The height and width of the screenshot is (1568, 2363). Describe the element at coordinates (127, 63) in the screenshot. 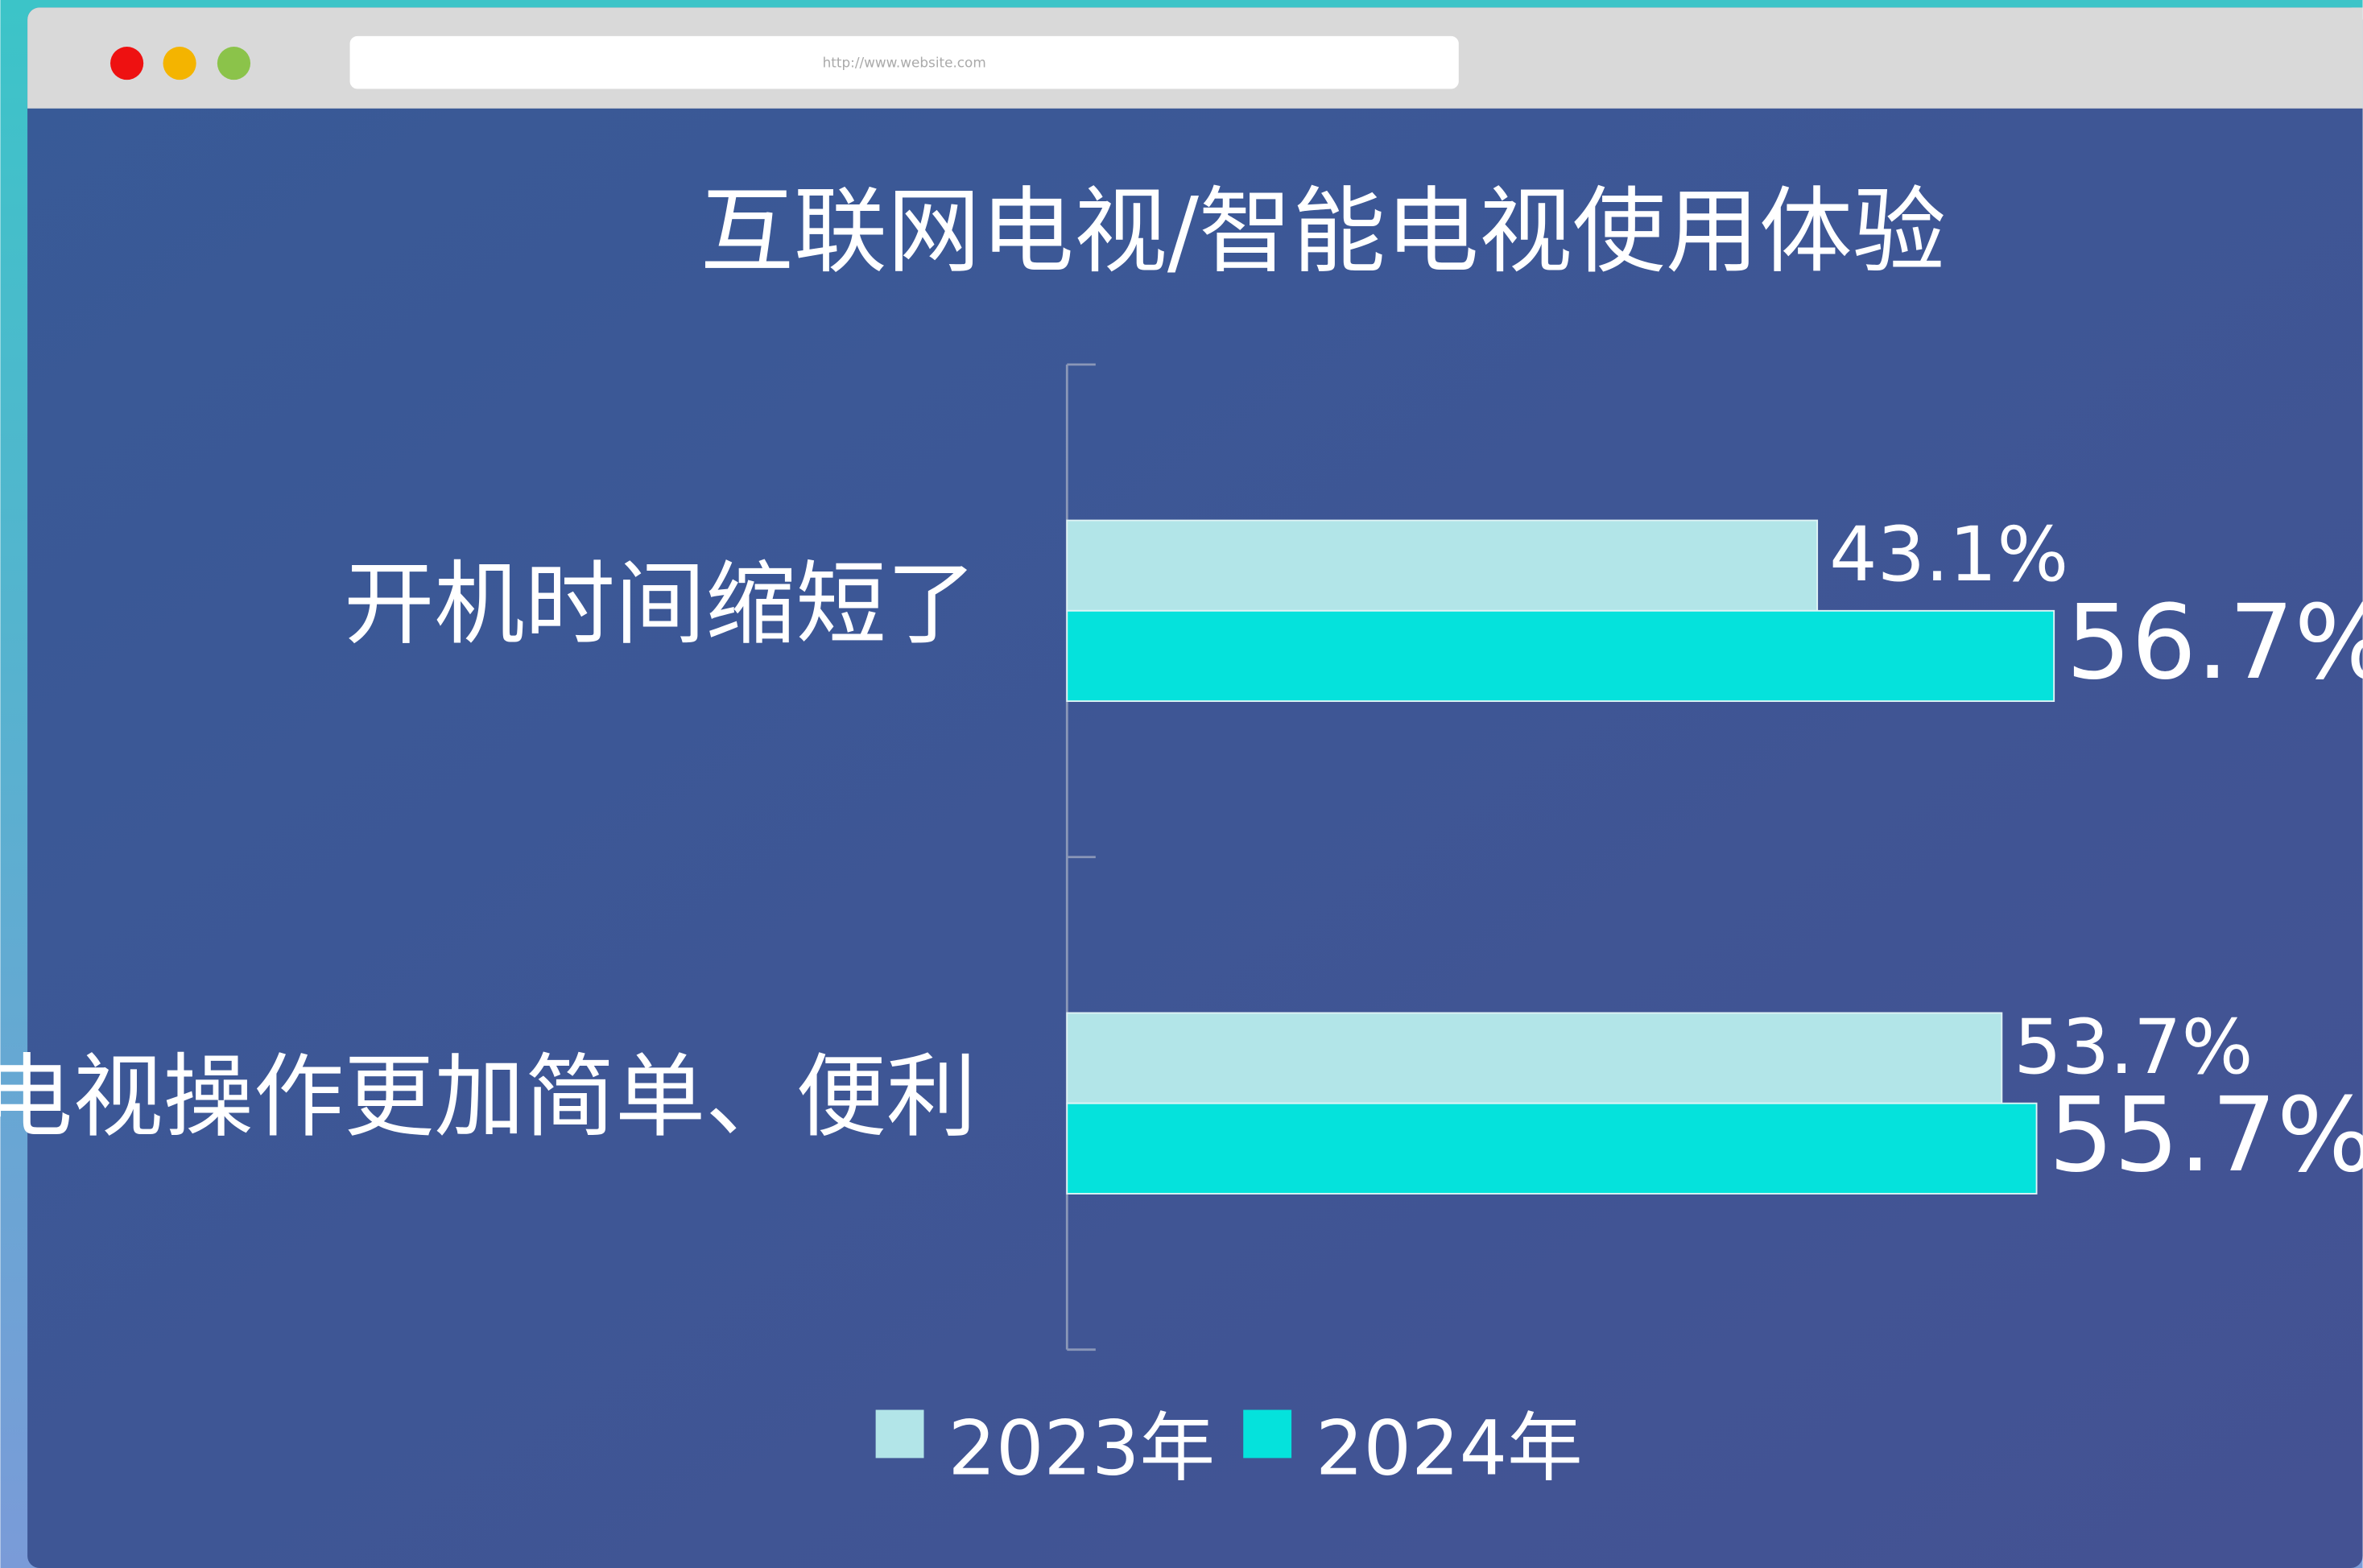

I see `close-button` at that location.